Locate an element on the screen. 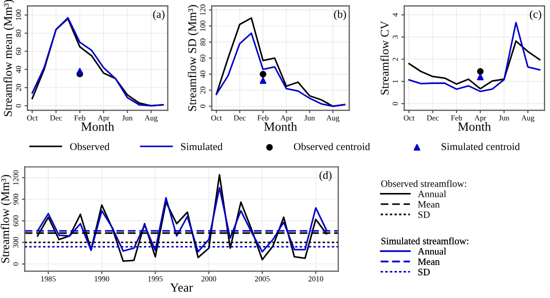 This screenshot has height=298, width=550. legend-label: Simulated is located at coordinates (202, 146).